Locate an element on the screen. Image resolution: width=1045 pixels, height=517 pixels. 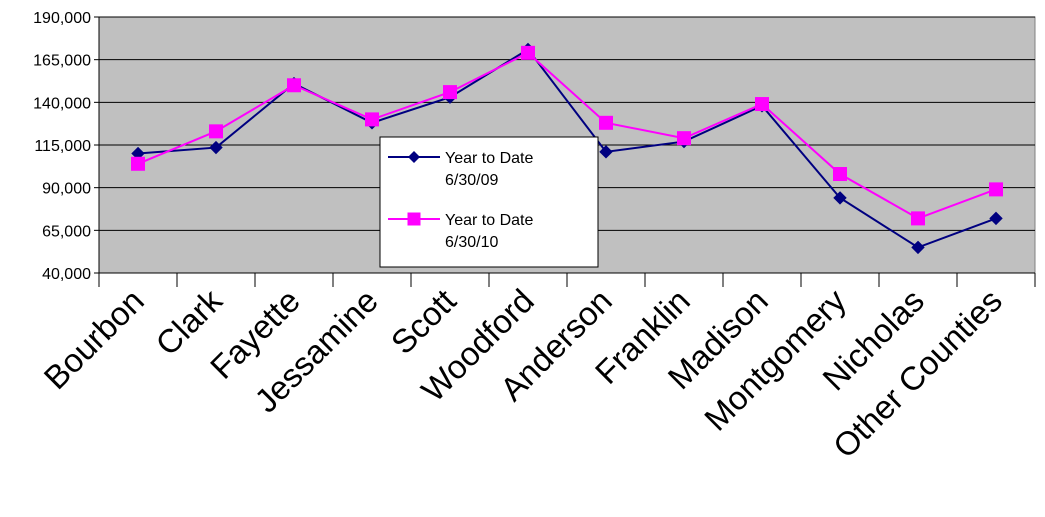
y-tick-label: 65,000 is located at coordinates (66, 231).